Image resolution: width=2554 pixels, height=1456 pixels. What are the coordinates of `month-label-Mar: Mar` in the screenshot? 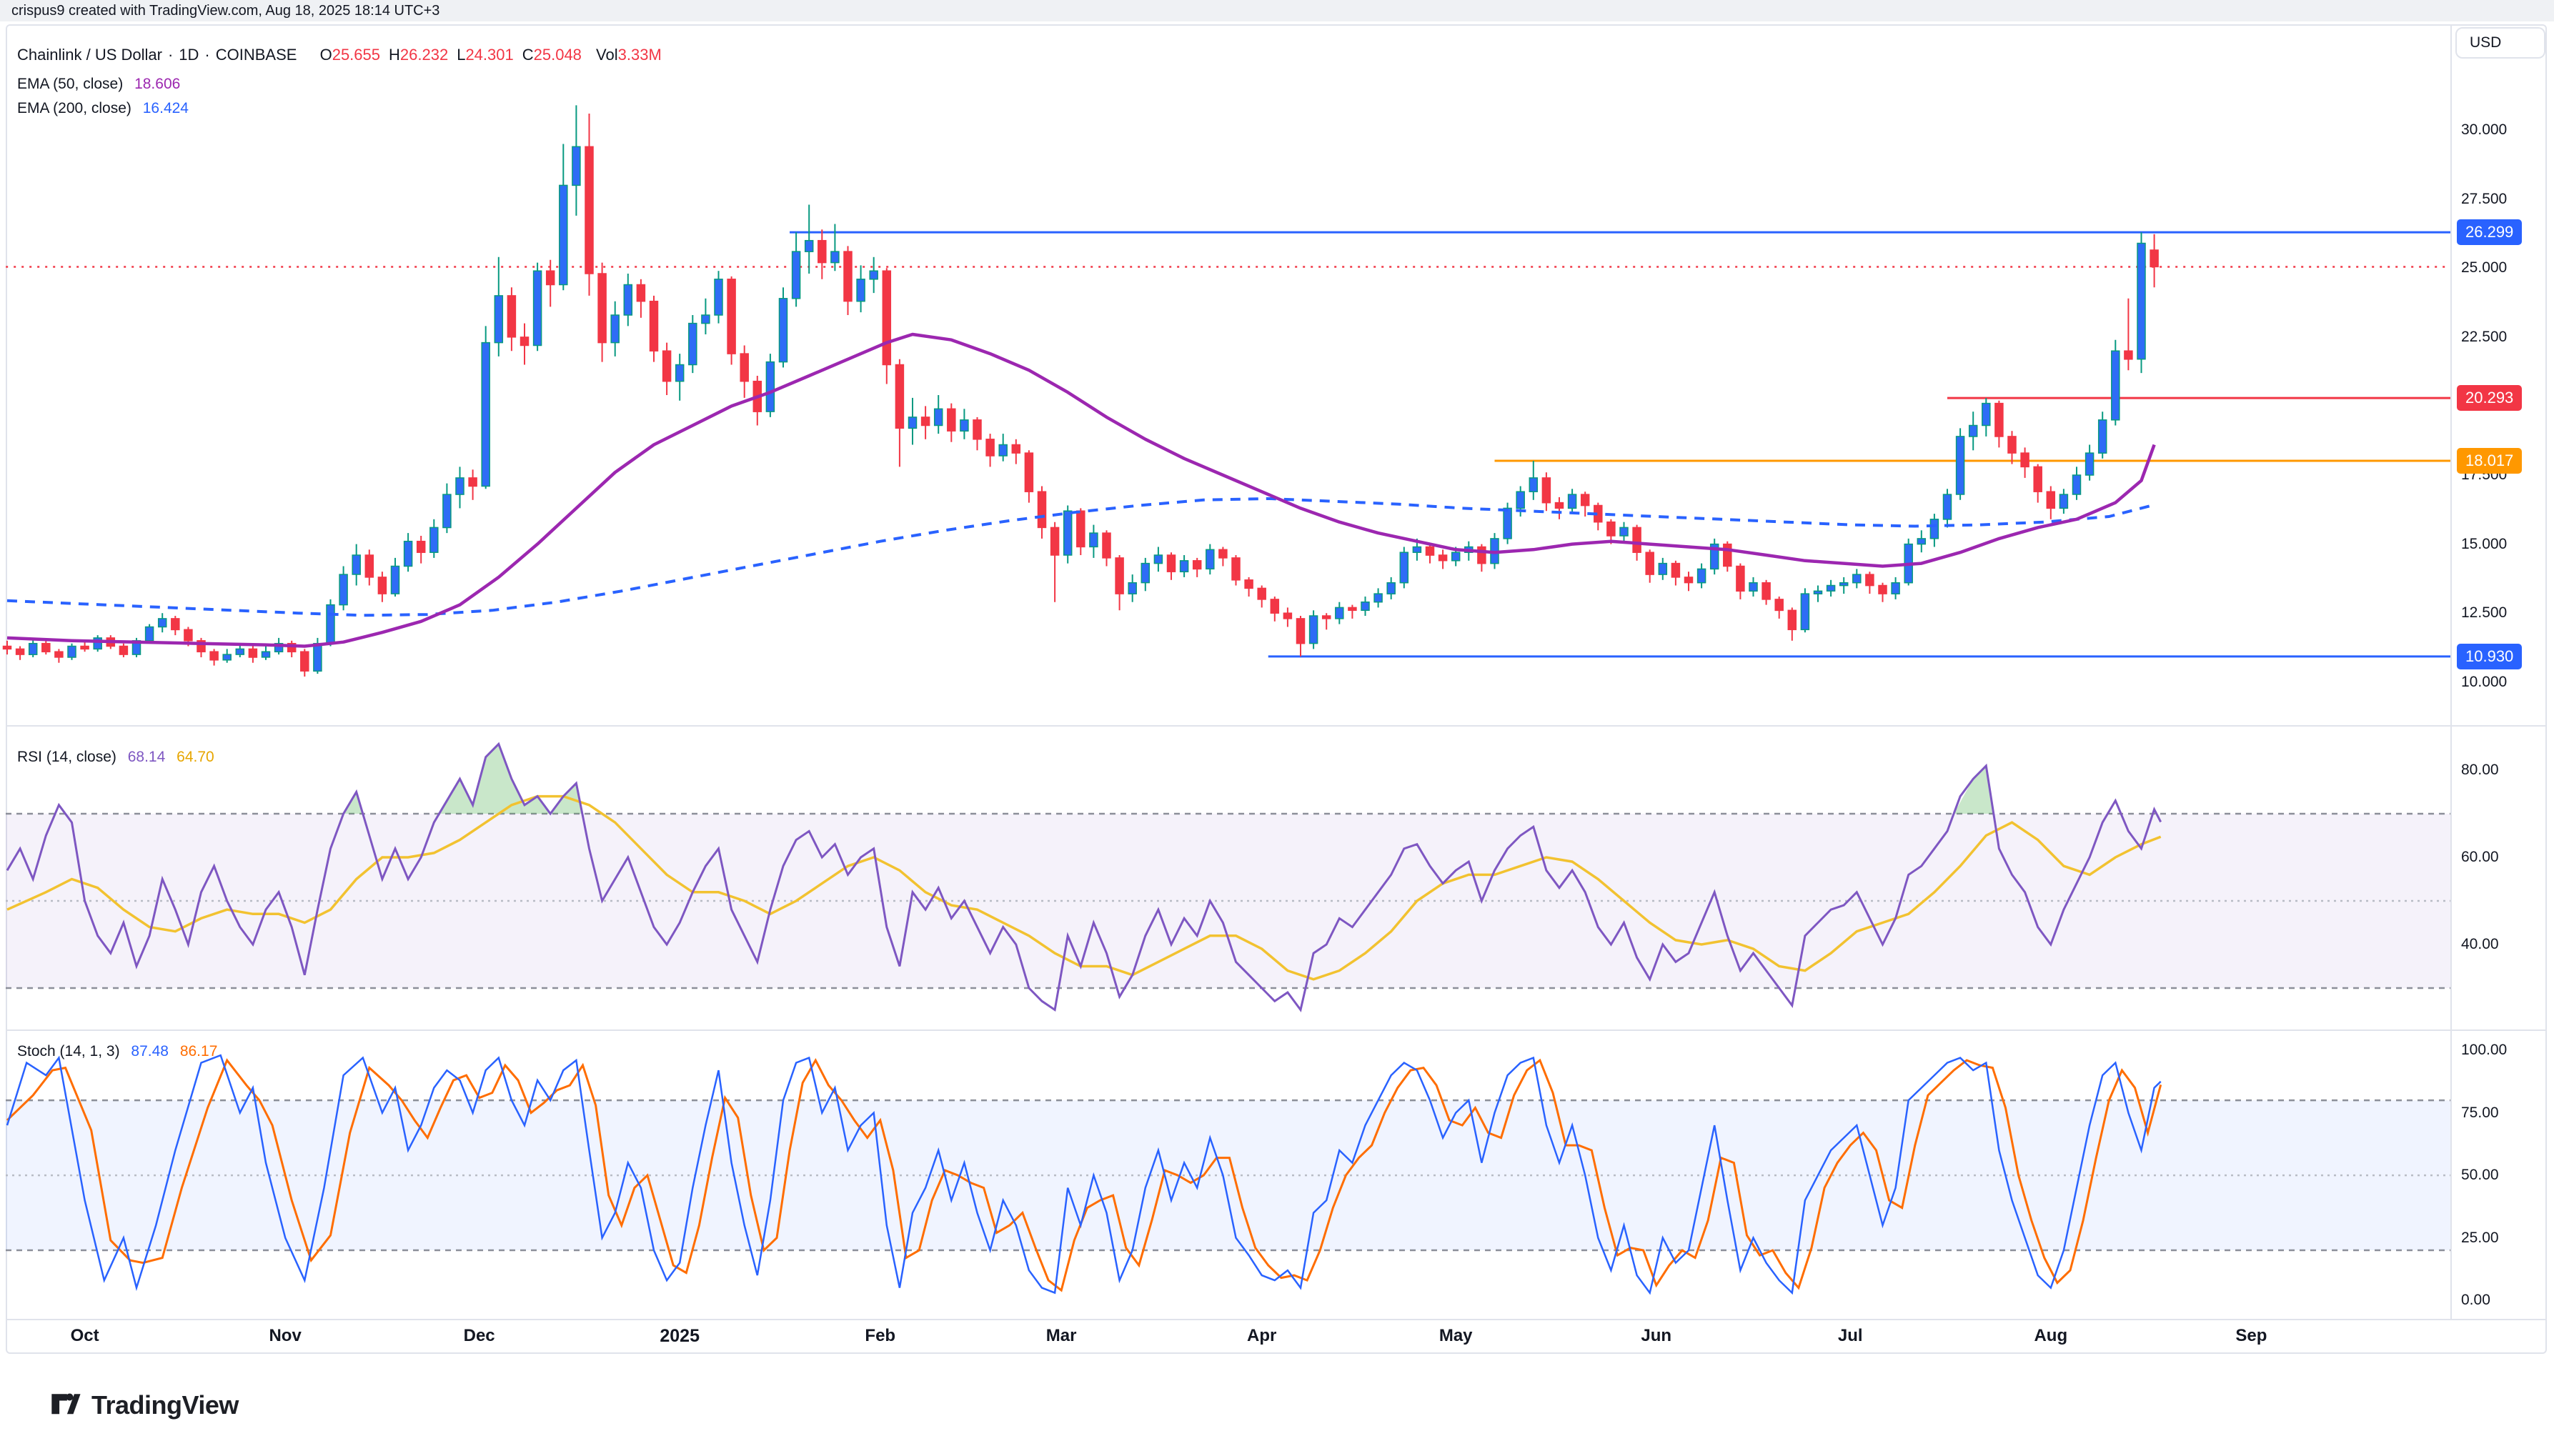 It's located at (1061, 1335).